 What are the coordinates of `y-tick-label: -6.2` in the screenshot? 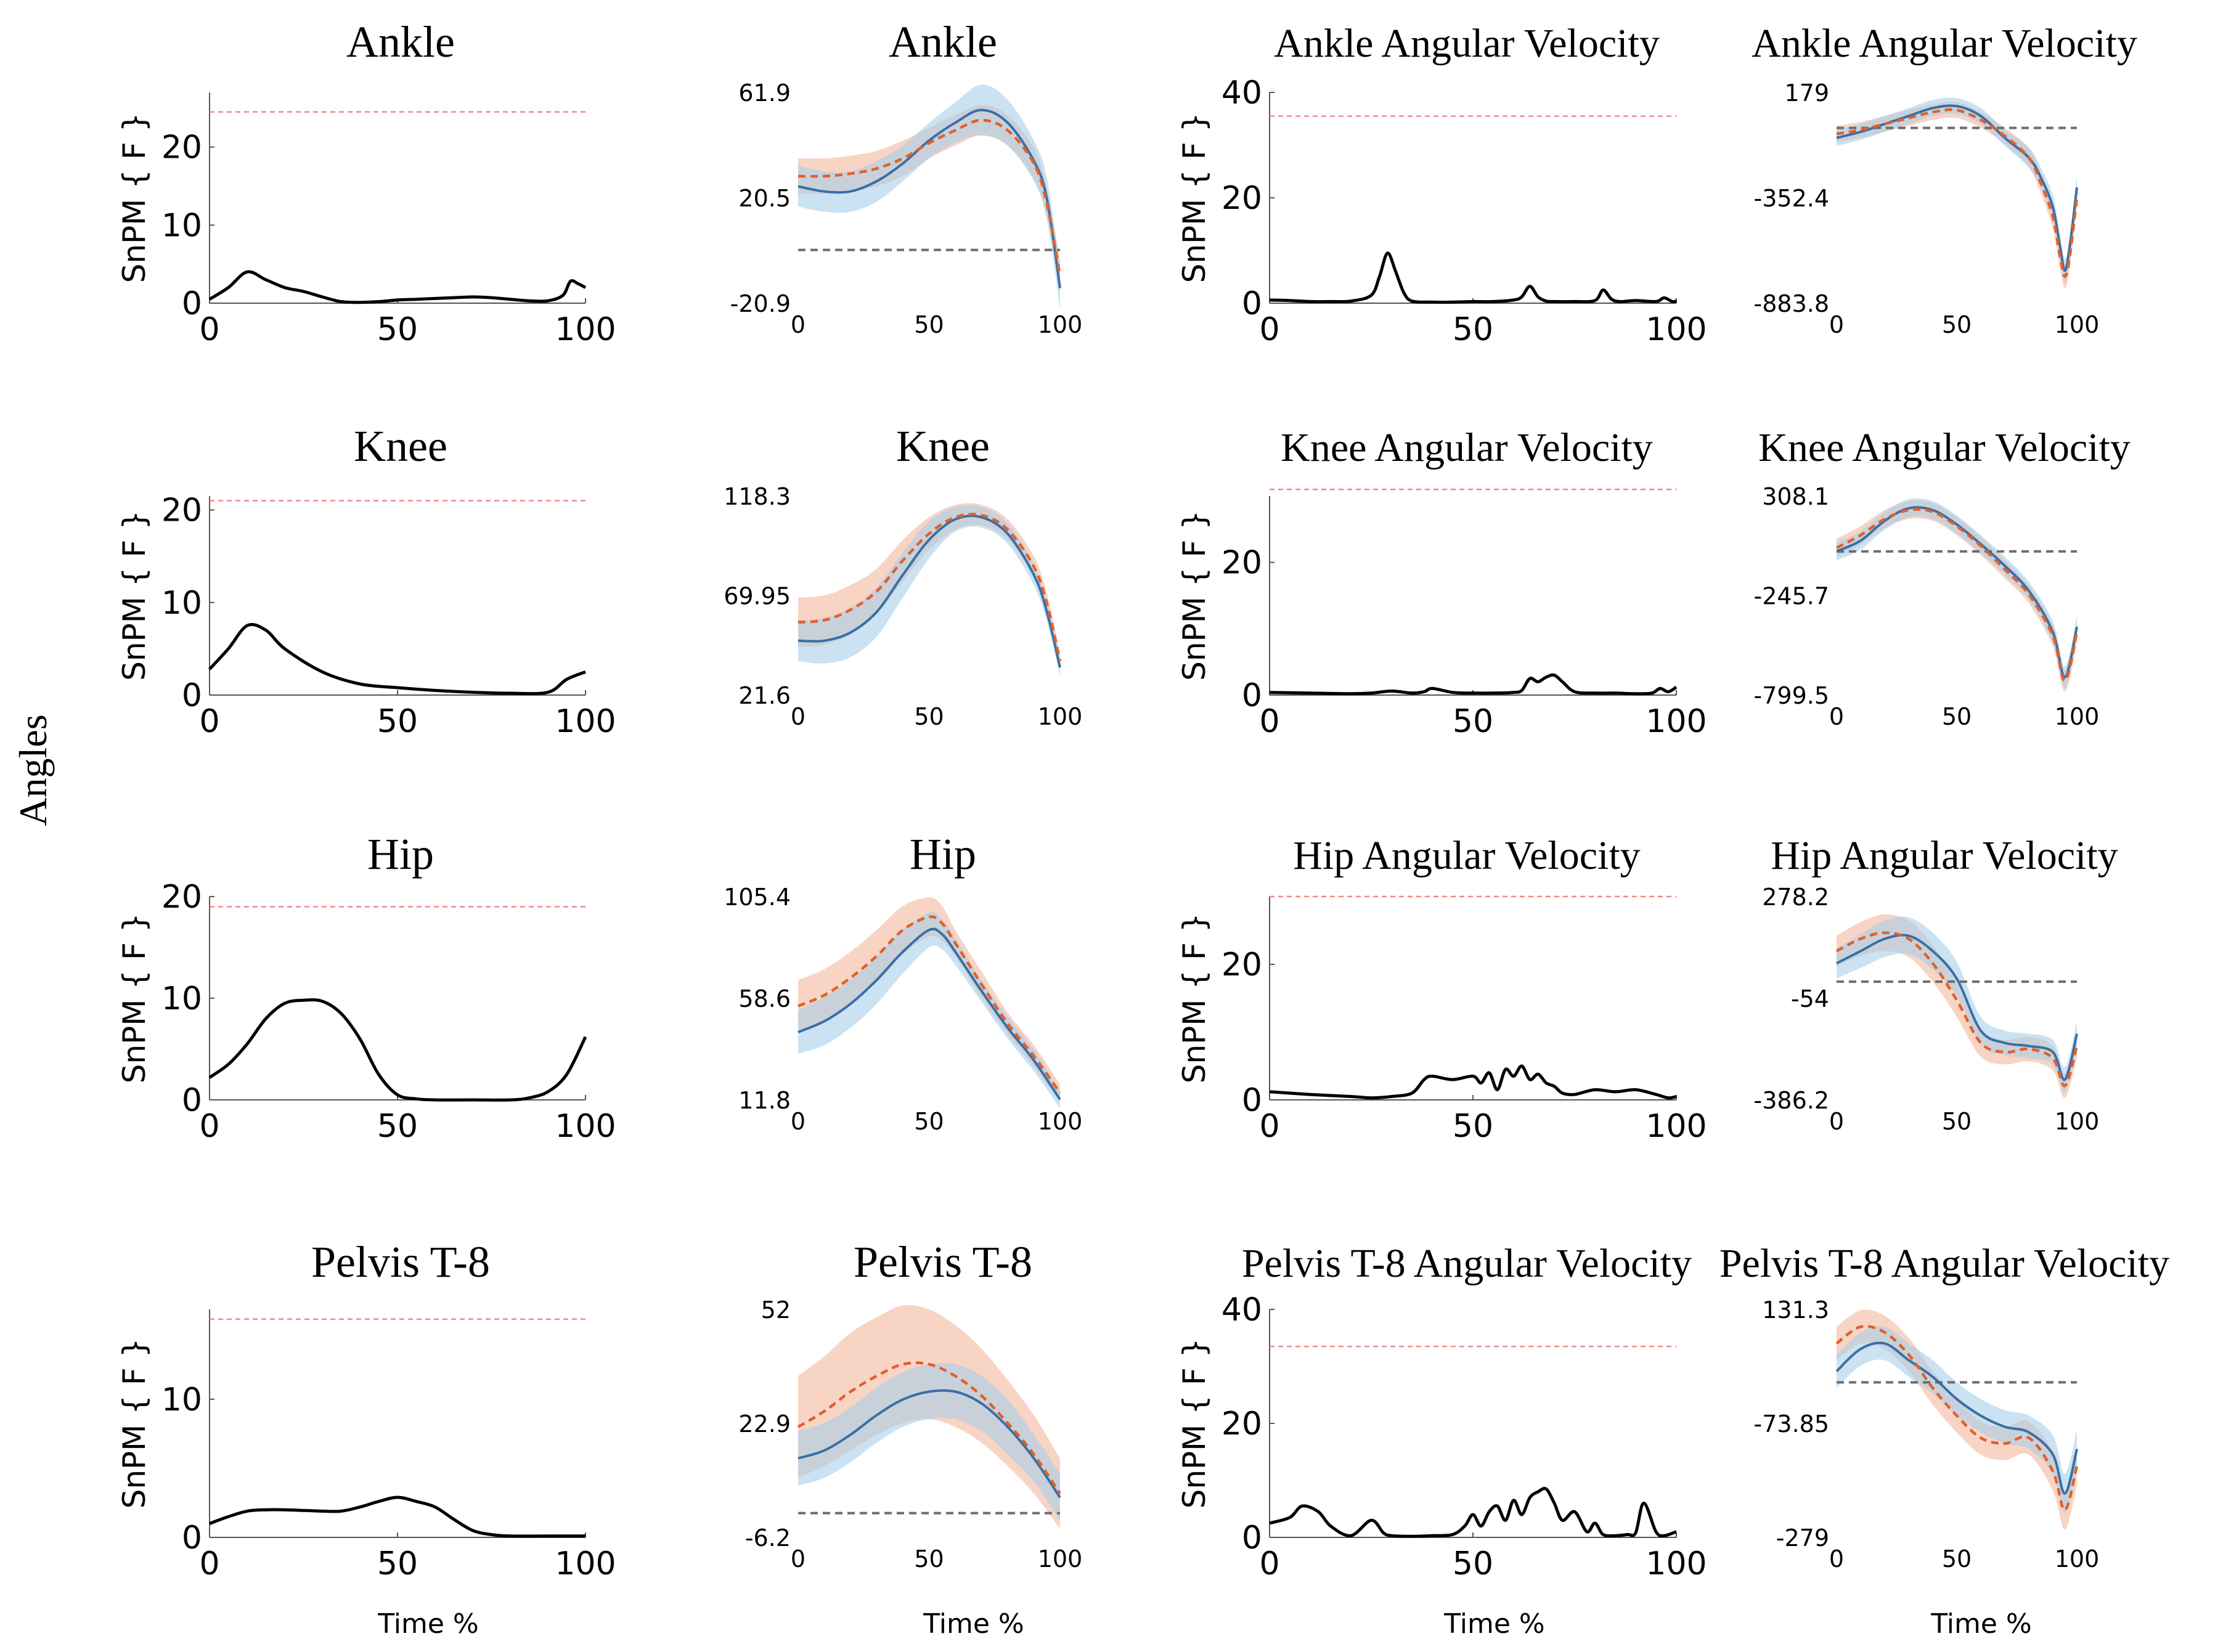 It's located at (768, 1538).